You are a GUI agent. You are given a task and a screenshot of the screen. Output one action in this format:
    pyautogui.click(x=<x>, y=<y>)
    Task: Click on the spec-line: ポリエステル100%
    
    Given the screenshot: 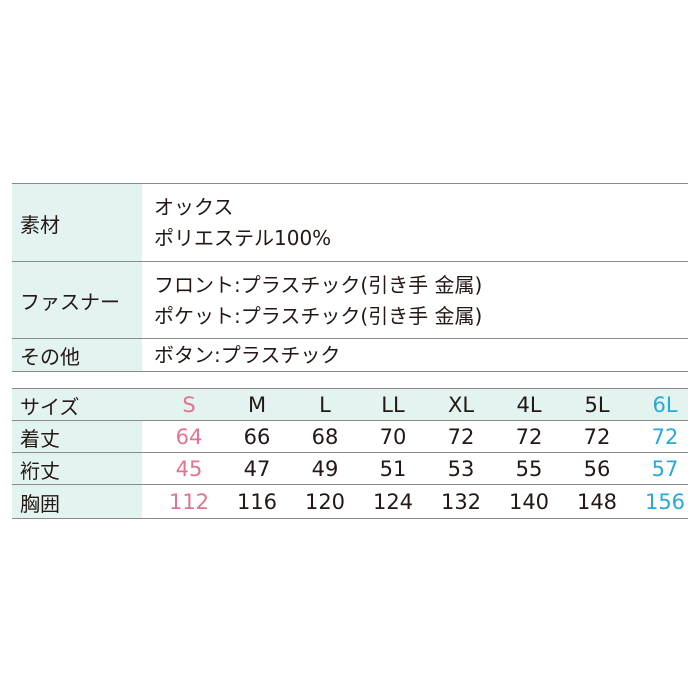 What is the action you would take?
    pyautogui.click(x=243, y=238)
    